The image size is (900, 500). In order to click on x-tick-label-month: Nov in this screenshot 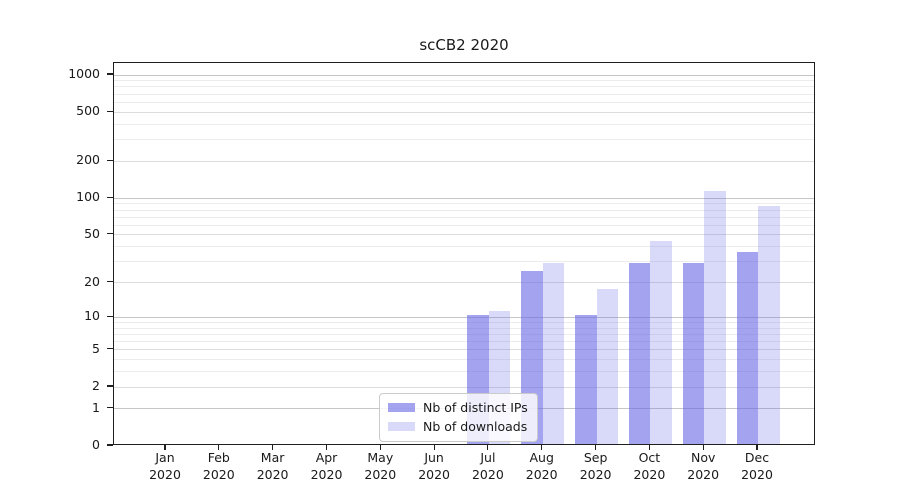, I will do `click(703, 457)`.